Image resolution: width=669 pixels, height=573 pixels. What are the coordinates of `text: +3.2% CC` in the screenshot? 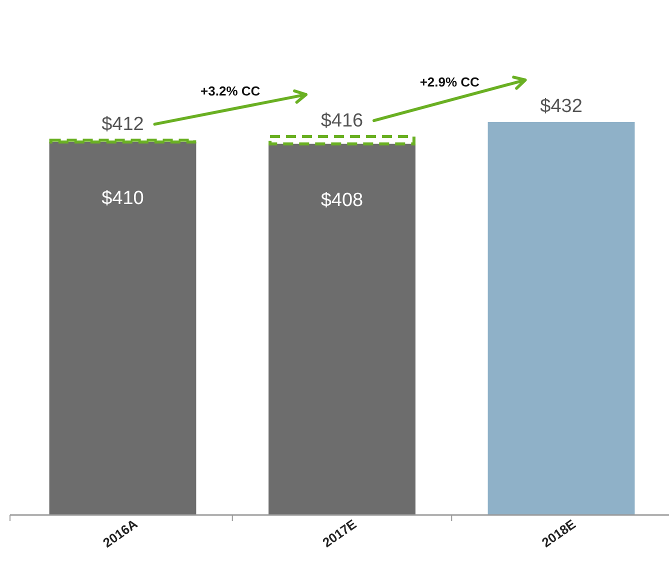 It's located at (230, 90).